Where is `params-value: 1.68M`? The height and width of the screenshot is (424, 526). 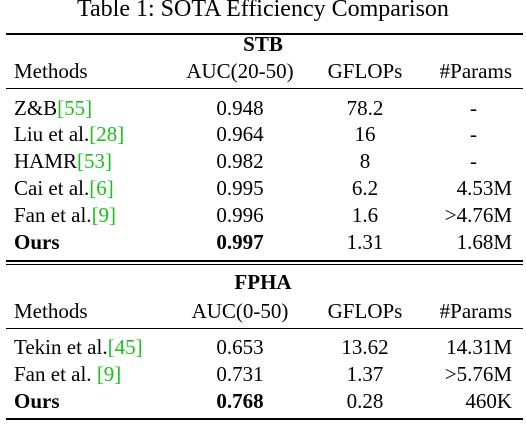
params-value: 1.68M is located at coordinates (484, 242).